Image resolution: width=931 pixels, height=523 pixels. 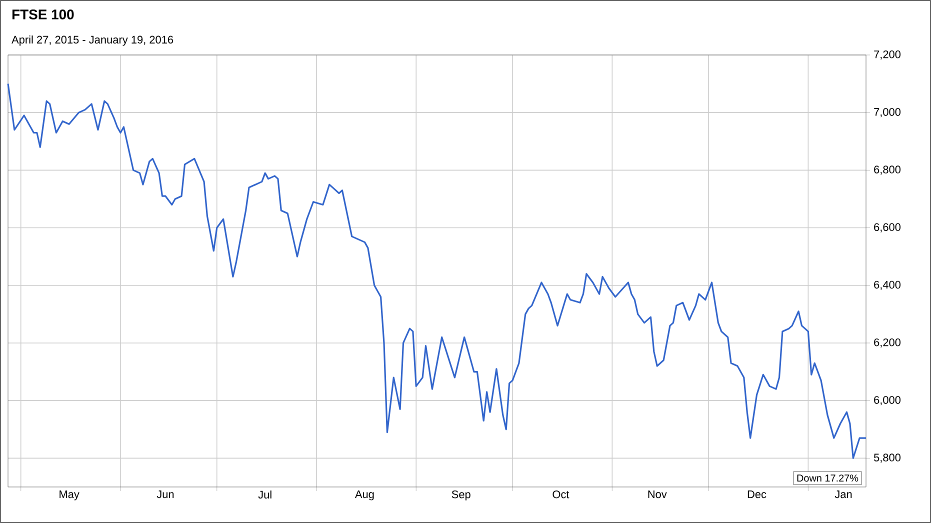 I want to click on chart-subtitle: April 27, 2015 - January 19, 2016, so click(x=93, y=41).